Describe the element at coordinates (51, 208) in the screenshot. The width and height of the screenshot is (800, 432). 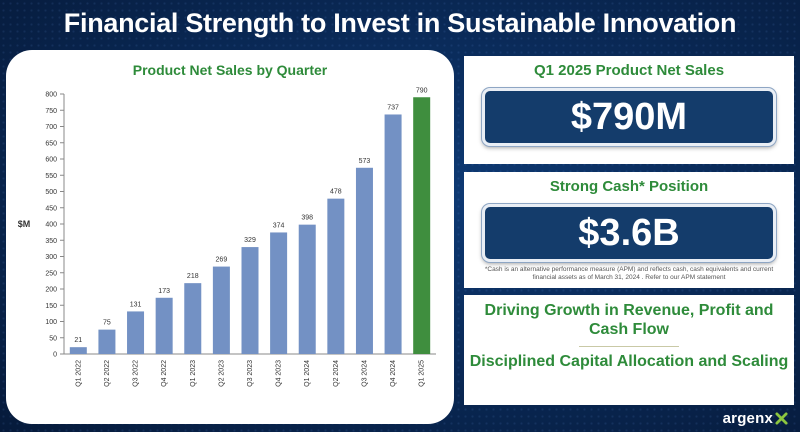
I see `y-tick-label: 450` at that location.